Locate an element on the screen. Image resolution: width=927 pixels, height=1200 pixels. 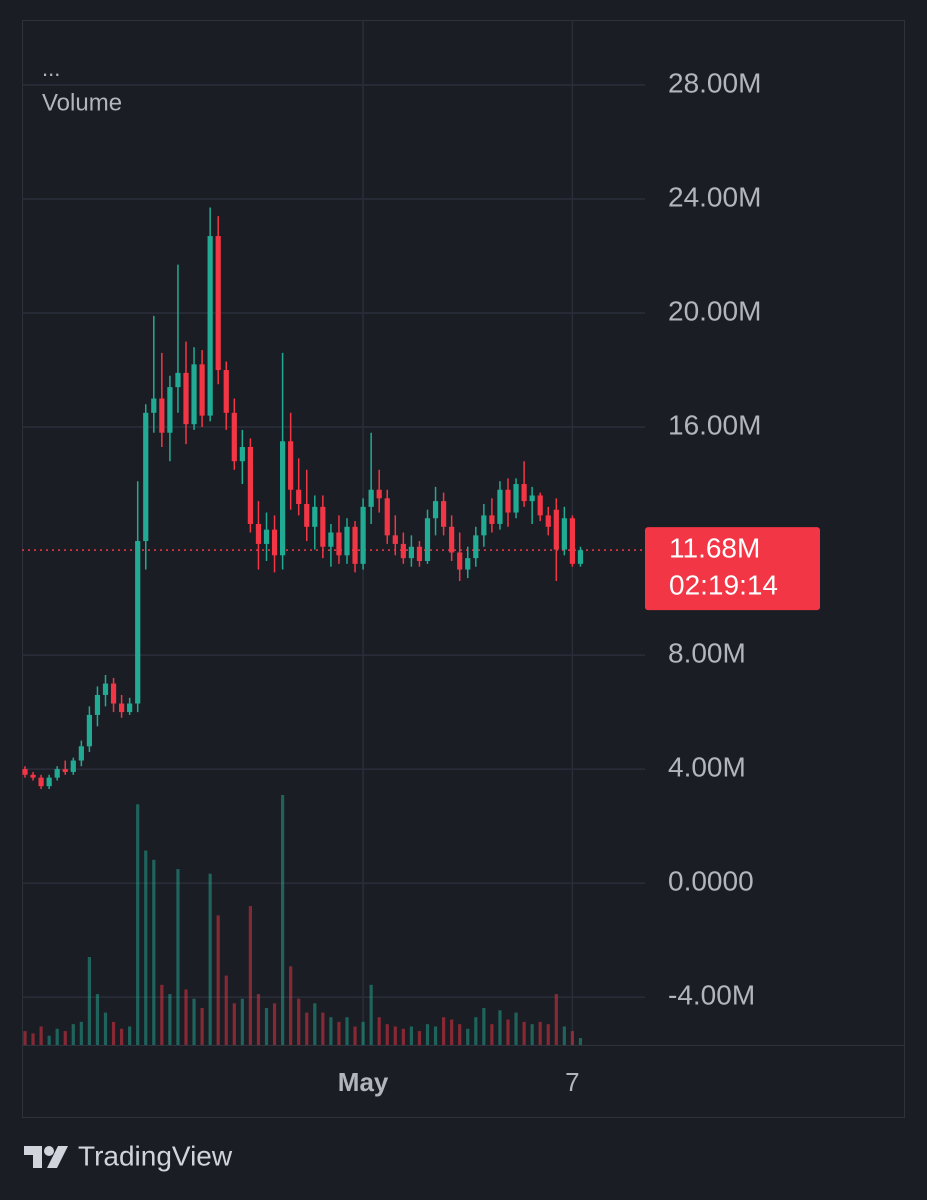
y-tick-label: 4.00M is located at coordinates (707, 766).